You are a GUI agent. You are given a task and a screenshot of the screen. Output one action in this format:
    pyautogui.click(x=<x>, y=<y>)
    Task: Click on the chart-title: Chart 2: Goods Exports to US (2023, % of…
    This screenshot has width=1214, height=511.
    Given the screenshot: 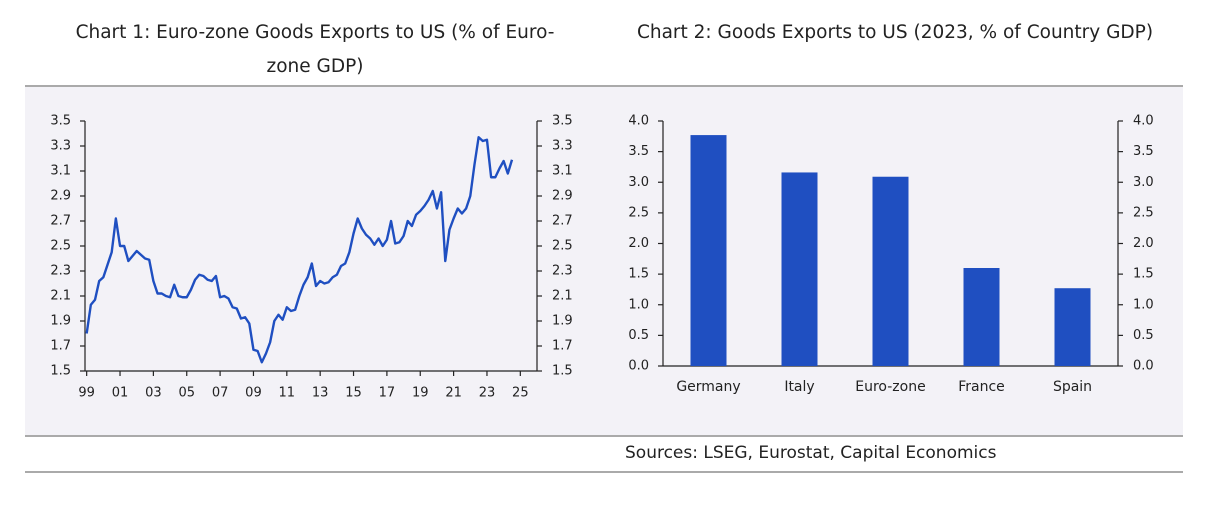 What is the action you would take?
    pyautogui.click(x=895, y=32)
    